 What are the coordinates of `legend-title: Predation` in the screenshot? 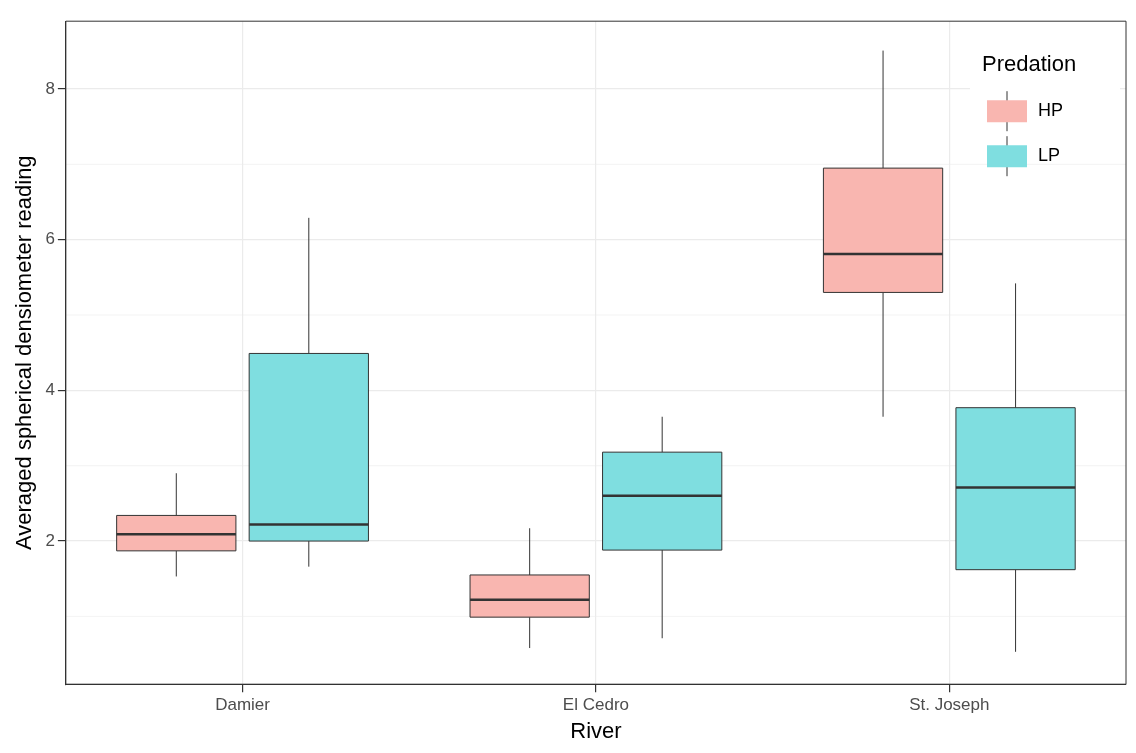 It's located at (1029, 64).